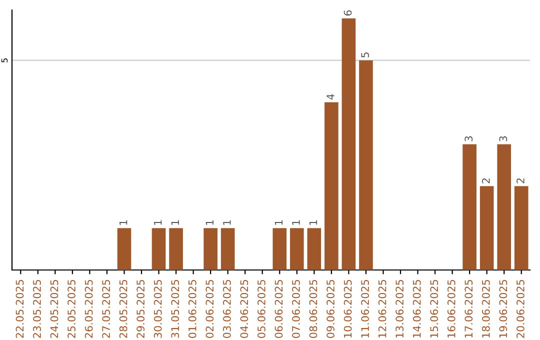 The height and width of the screenshot is (340, 540). Describe the element at coordinates (434, 309) in the screenshot. I see `x-tick-label: 15.06.2025` at that location.